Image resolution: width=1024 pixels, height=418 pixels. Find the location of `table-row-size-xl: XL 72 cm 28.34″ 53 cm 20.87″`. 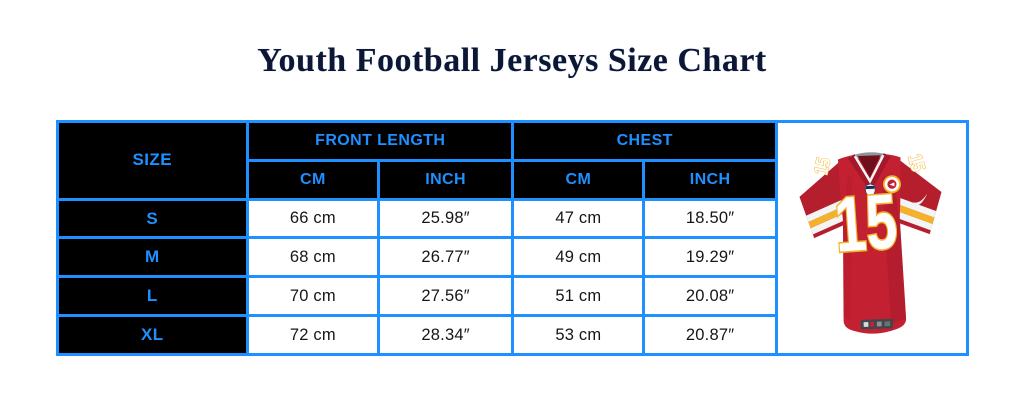

table-row-size-xl: XL 72 cm 28.34″ 53 cm 20.87″ is located at coordinates (511, 335).